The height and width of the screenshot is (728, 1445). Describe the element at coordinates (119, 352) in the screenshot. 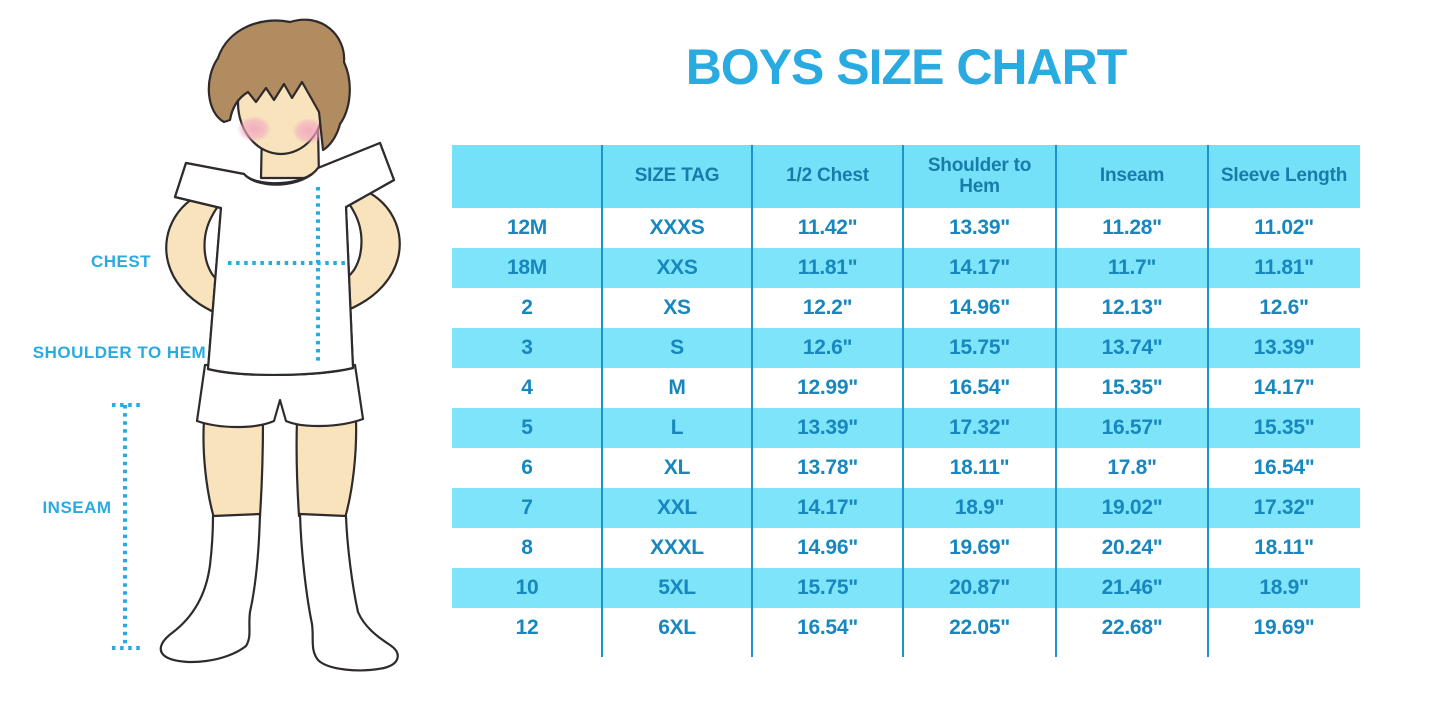

I see `shoulder-to-hem-label: SHOULDER TO HEM` at that location.